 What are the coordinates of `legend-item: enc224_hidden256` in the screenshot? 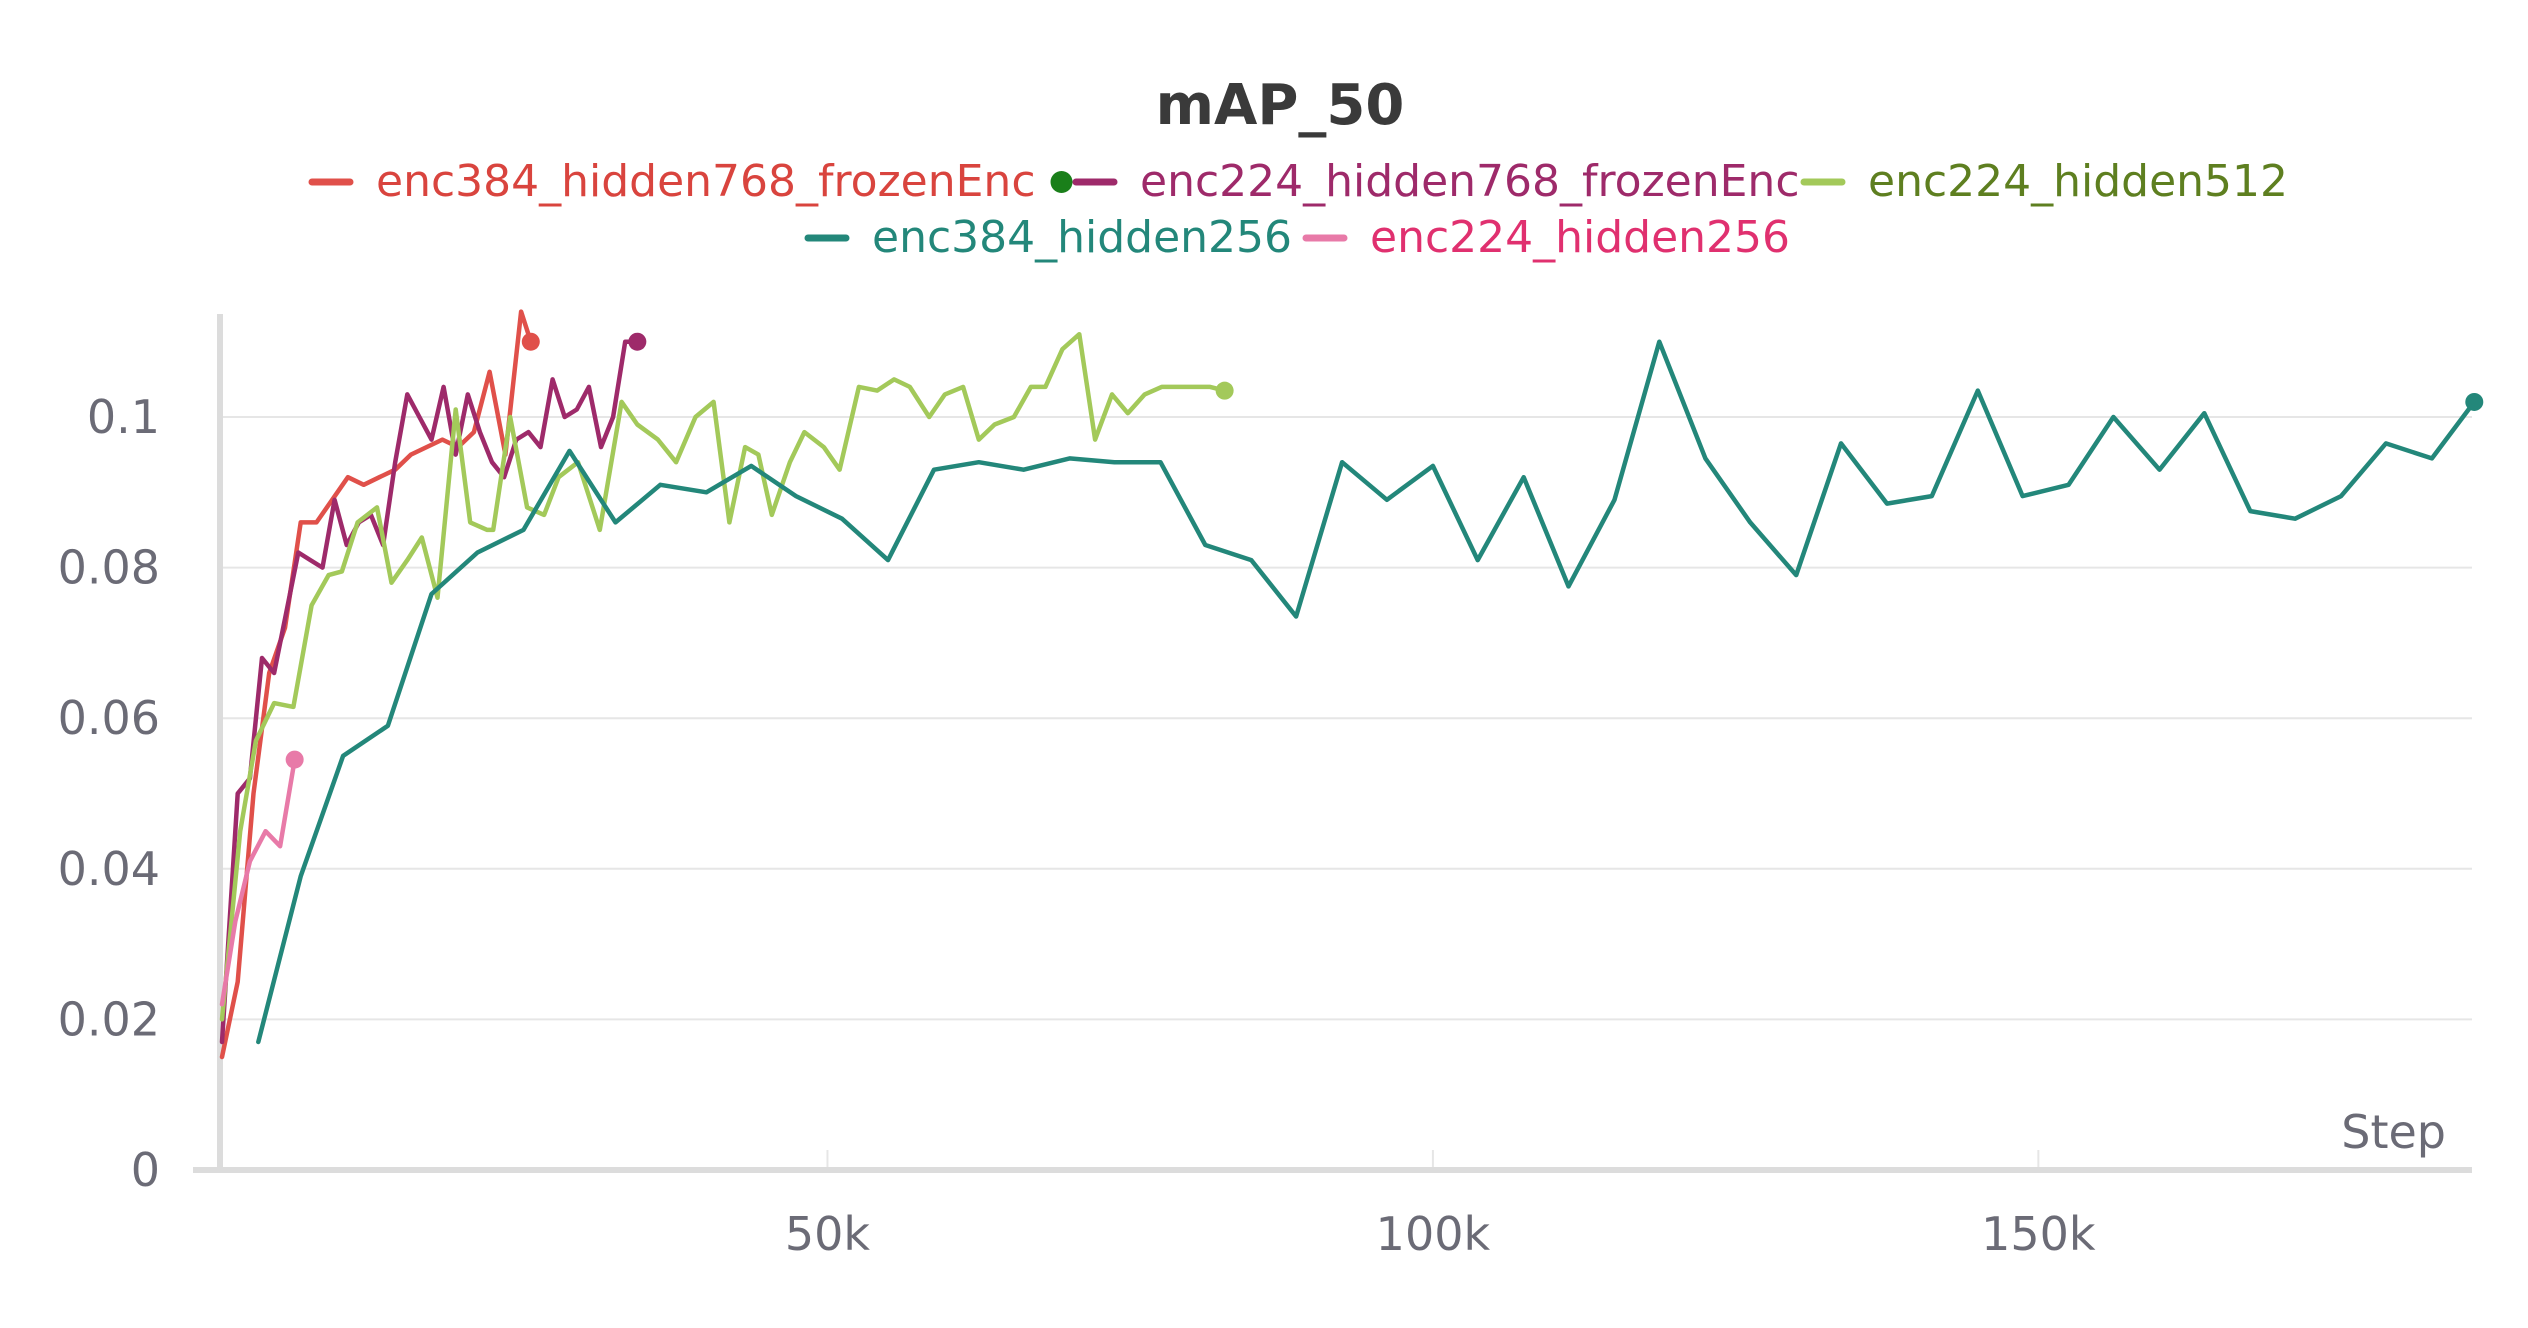 It's located at (1546, 237).